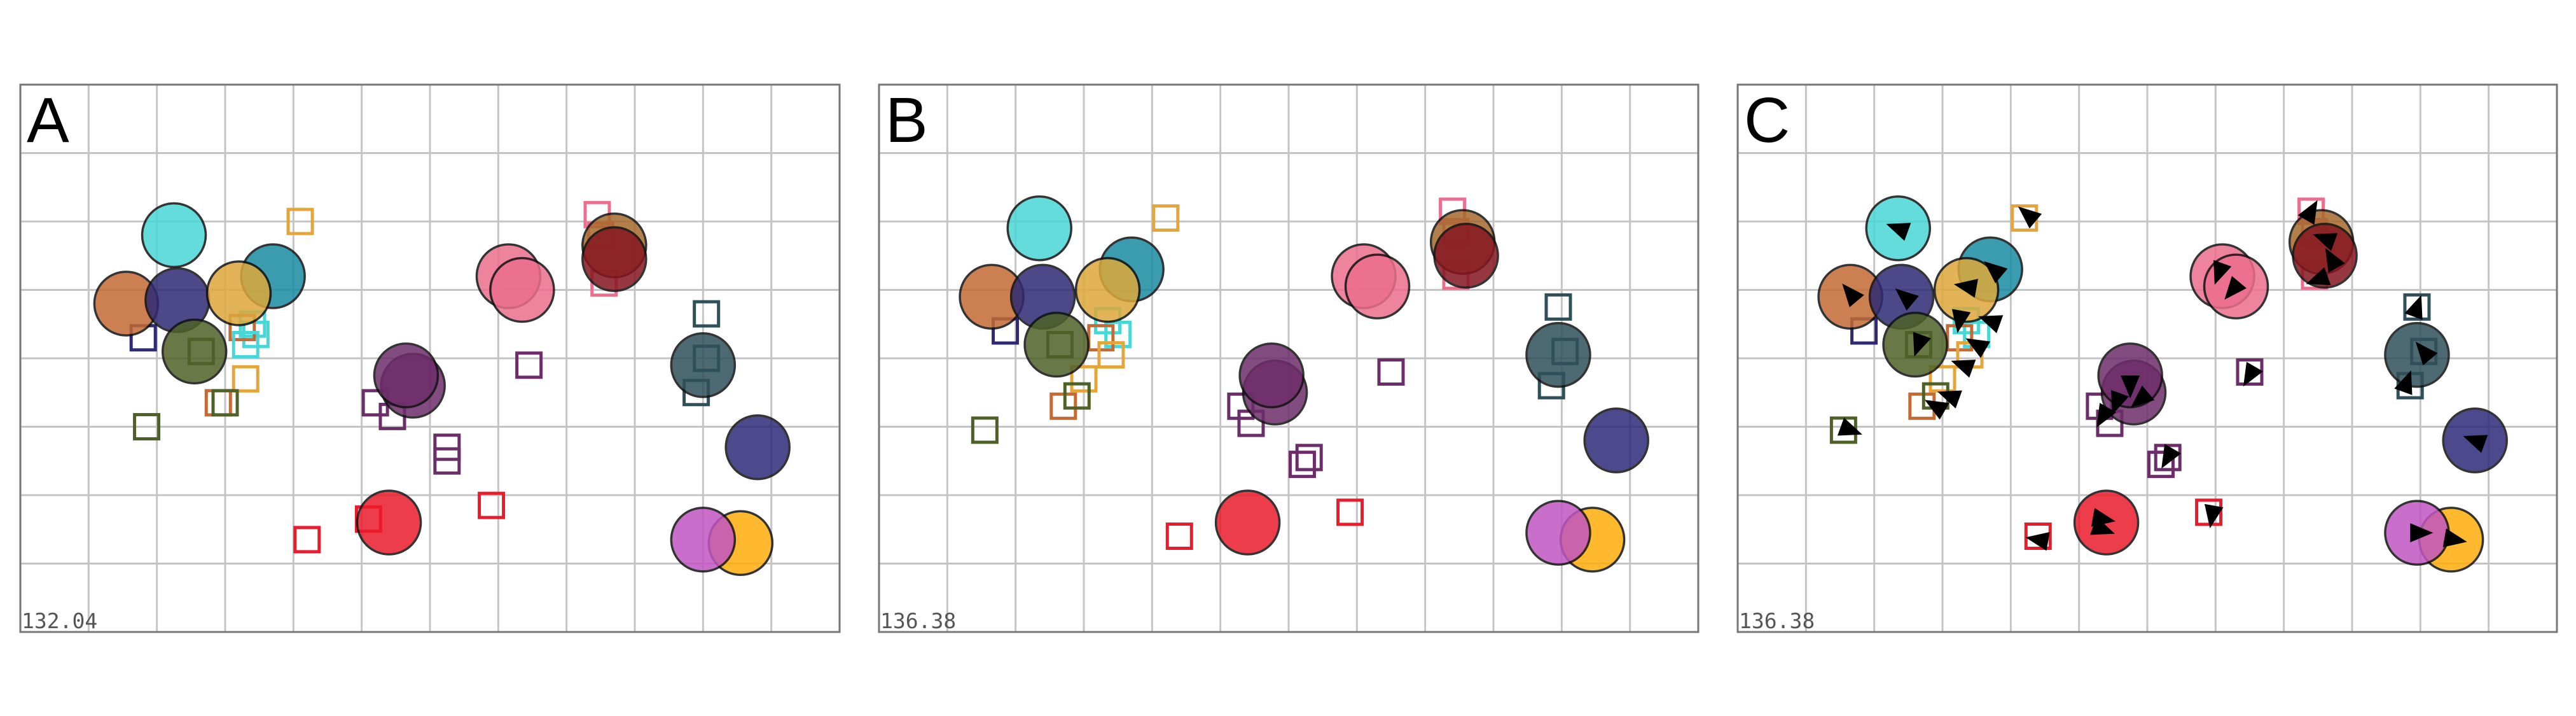 The height and width of the screenshot is (716, 2576). What do you see at coordinates (48, 121) in the screenshot?
I see `panel-label: A` at bounding box center [48, 121].